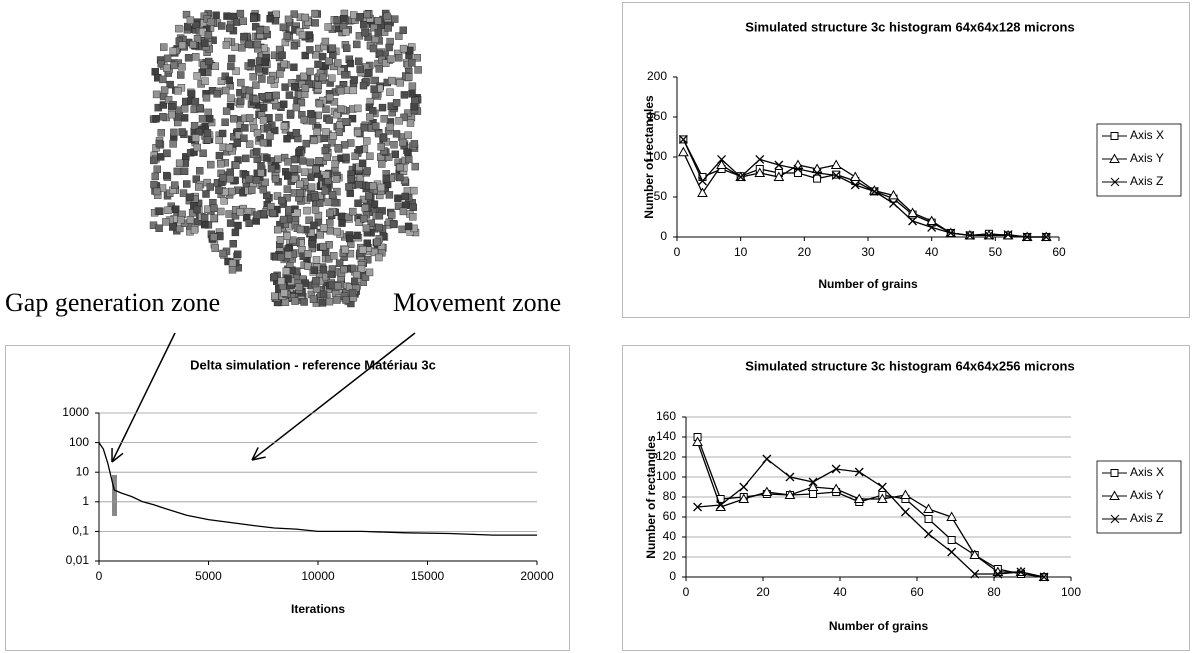  Describe the element at coordinates (666, 476) in the screenshot. I see `y-tick-label: 100` at that location.